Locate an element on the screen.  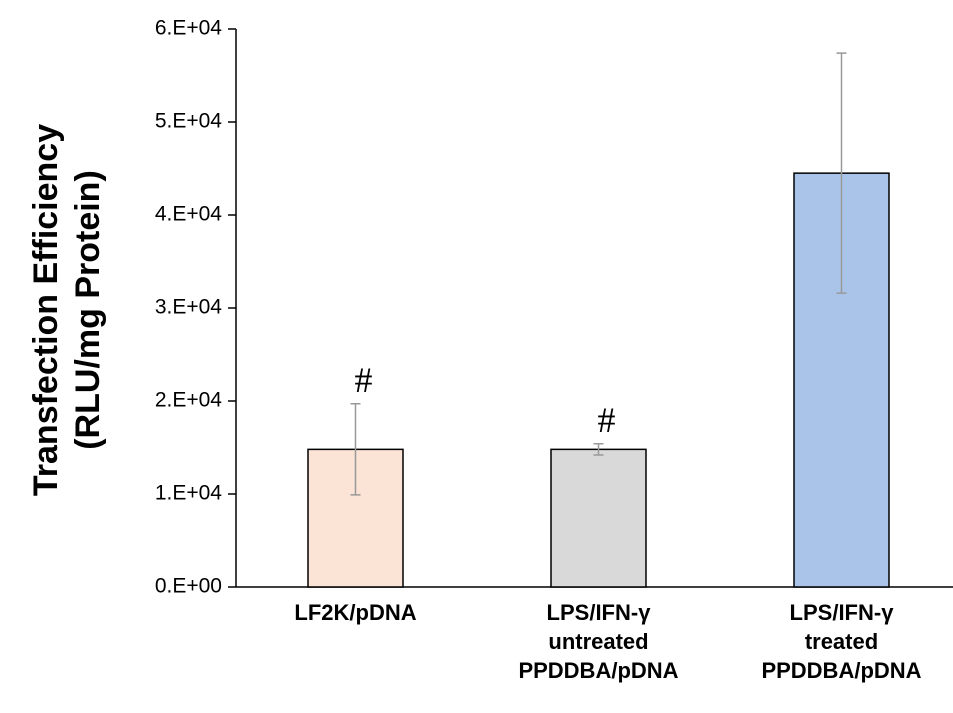
y-tick-label: 5.E+04 is located at coordinates (188, 121).